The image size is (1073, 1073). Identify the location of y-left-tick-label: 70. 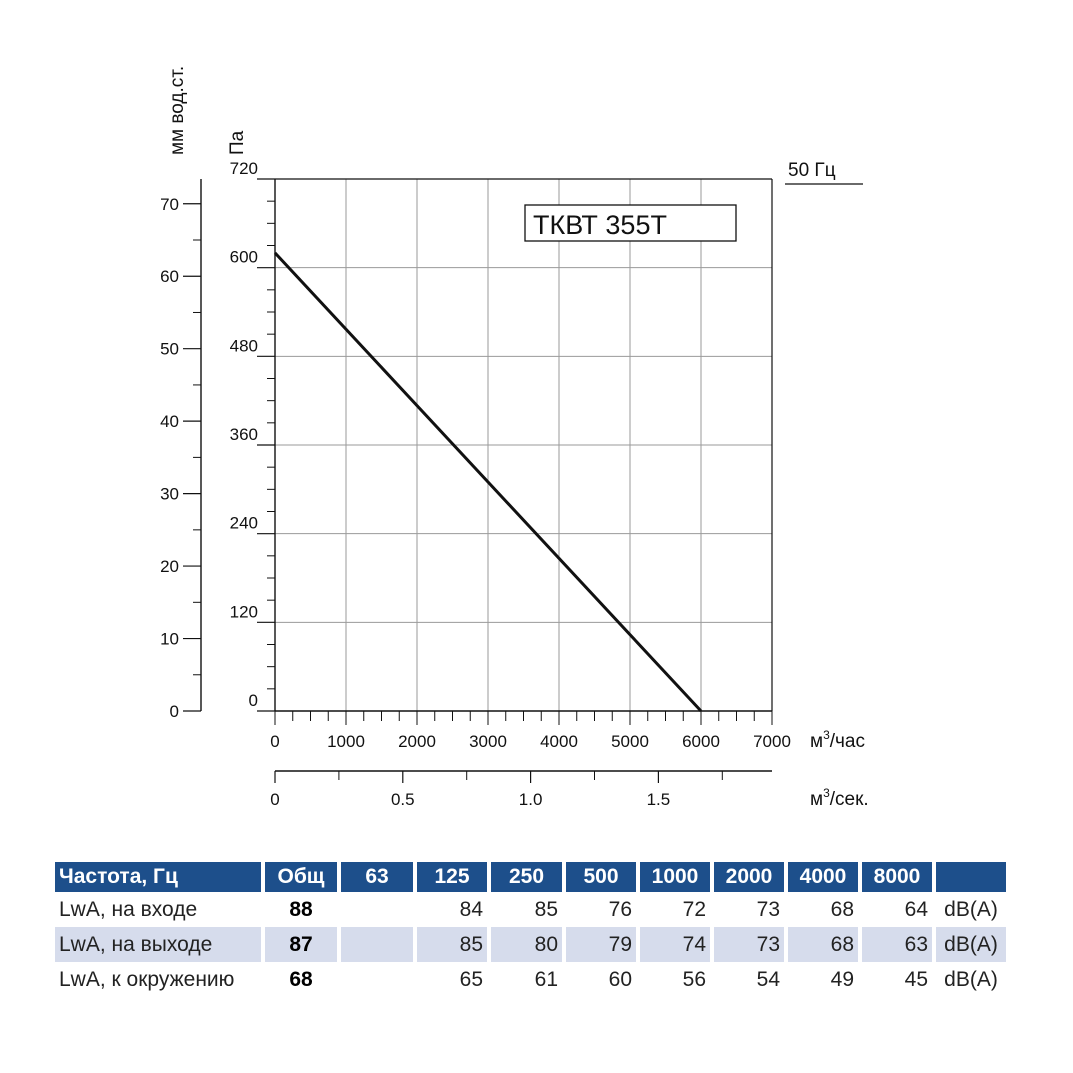
(169, 204).